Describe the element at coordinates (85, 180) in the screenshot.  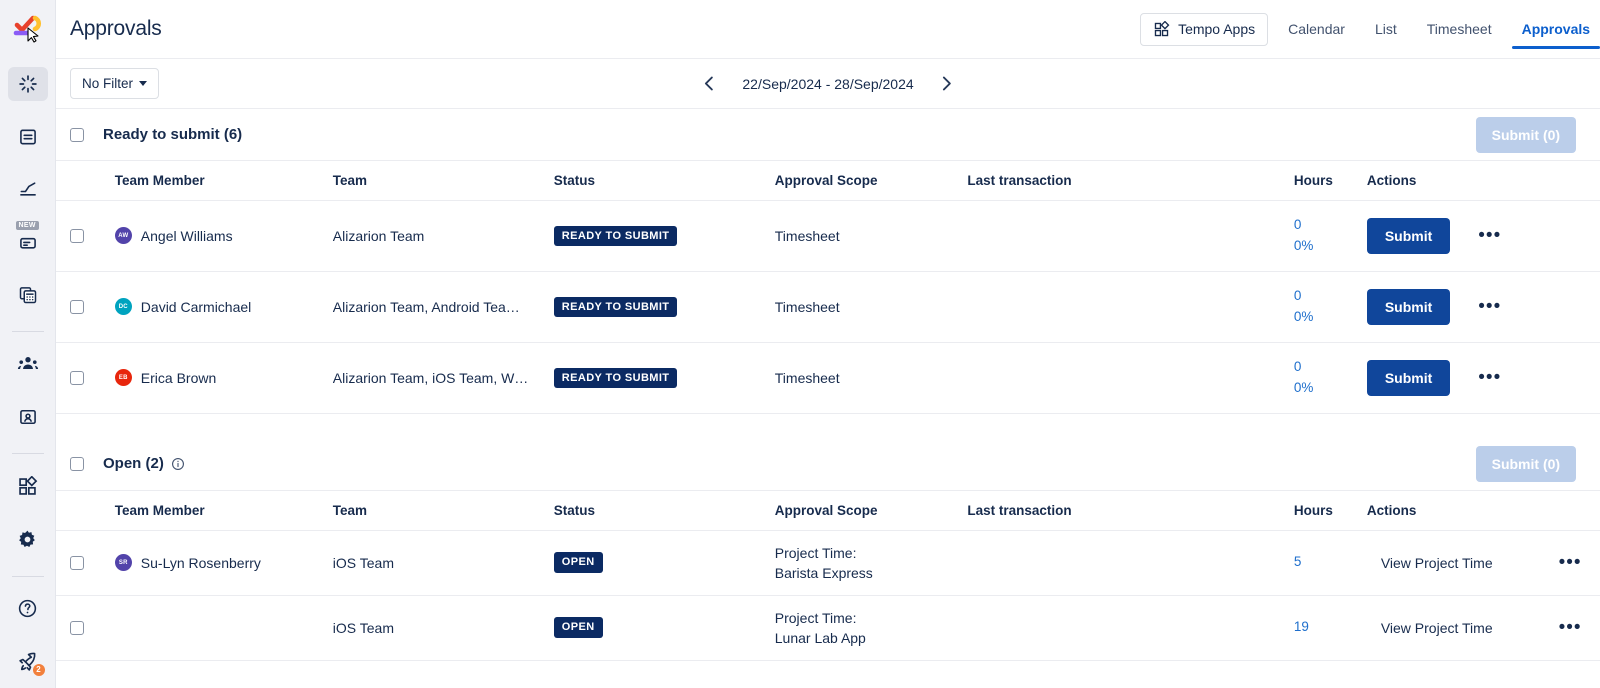
I see `col-select` at that location.